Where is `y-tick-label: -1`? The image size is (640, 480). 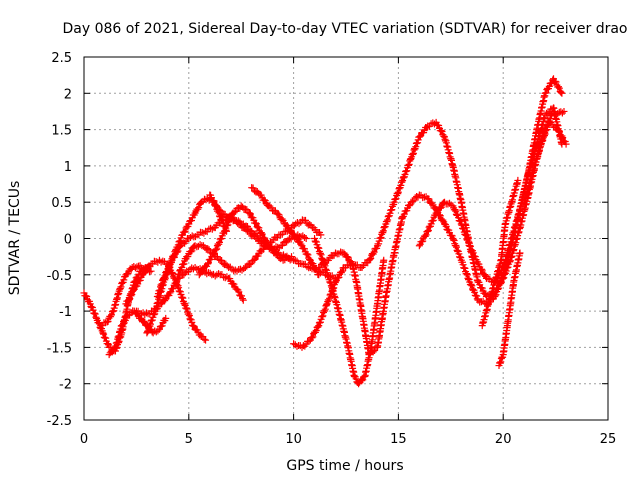
y-tick-label: -1 is located at coordinates (65, 312).